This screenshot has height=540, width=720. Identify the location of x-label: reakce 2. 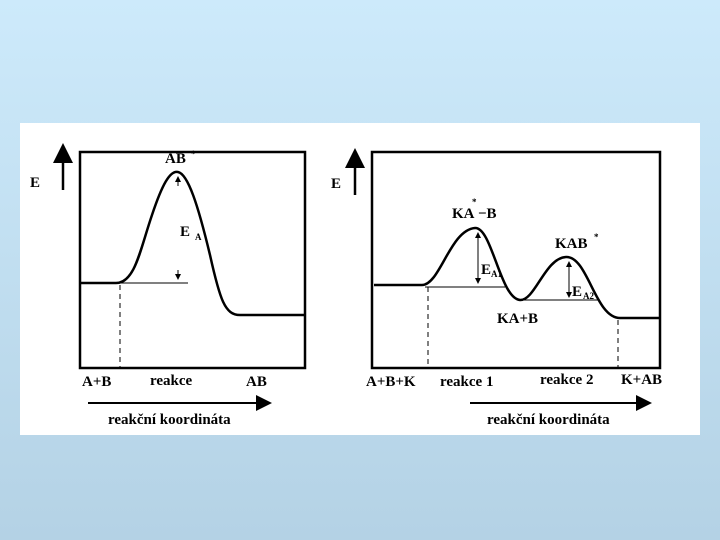
(566, 380).